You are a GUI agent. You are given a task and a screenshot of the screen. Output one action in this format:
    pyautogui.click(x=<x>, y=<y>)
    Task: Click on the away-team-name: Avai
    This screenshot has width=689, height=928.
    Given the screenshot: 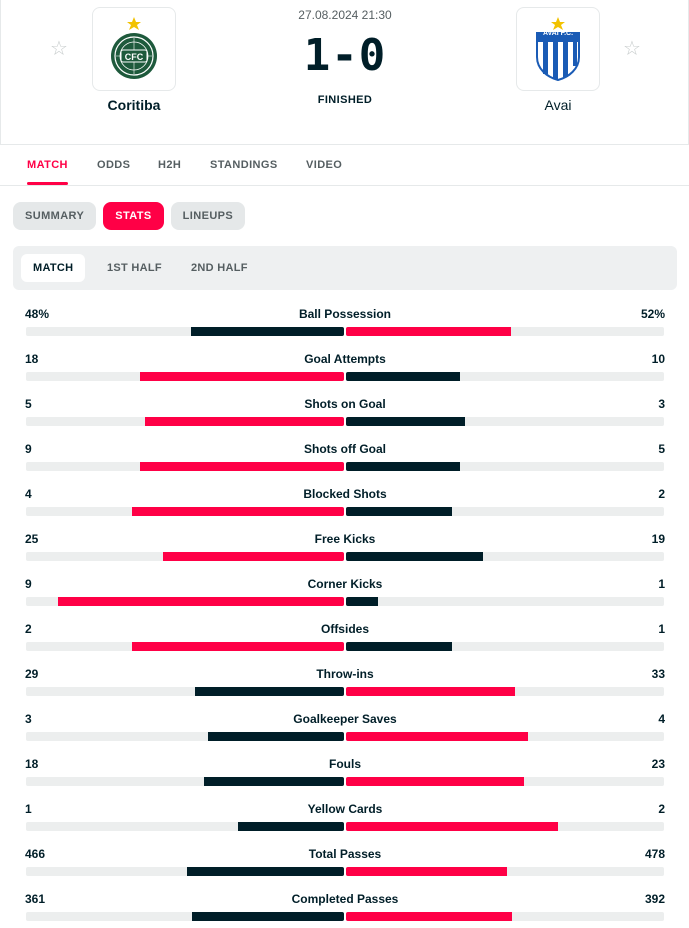 What is the action you would take?
    pyautogui.click(x=558, y=105)
    